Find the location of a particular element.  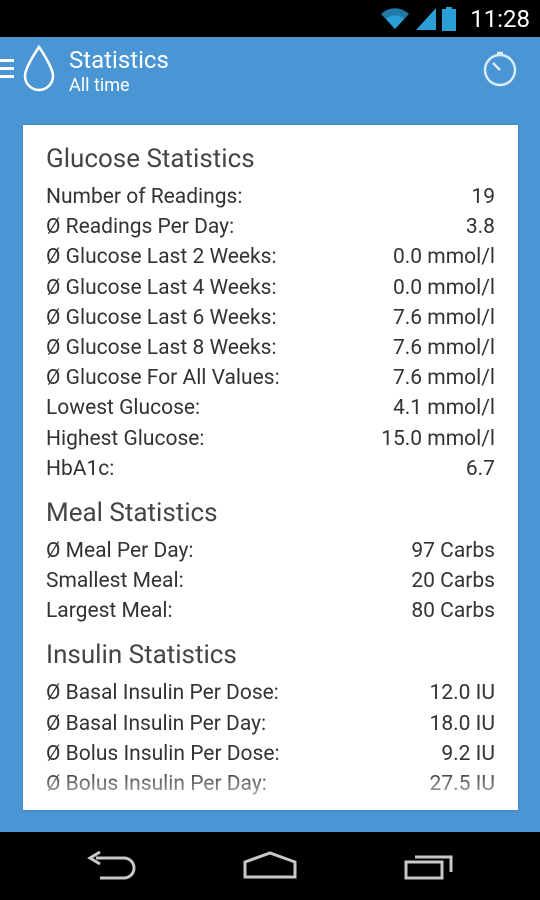

status-icons: 11:28 is located at coordinates (455, 18).